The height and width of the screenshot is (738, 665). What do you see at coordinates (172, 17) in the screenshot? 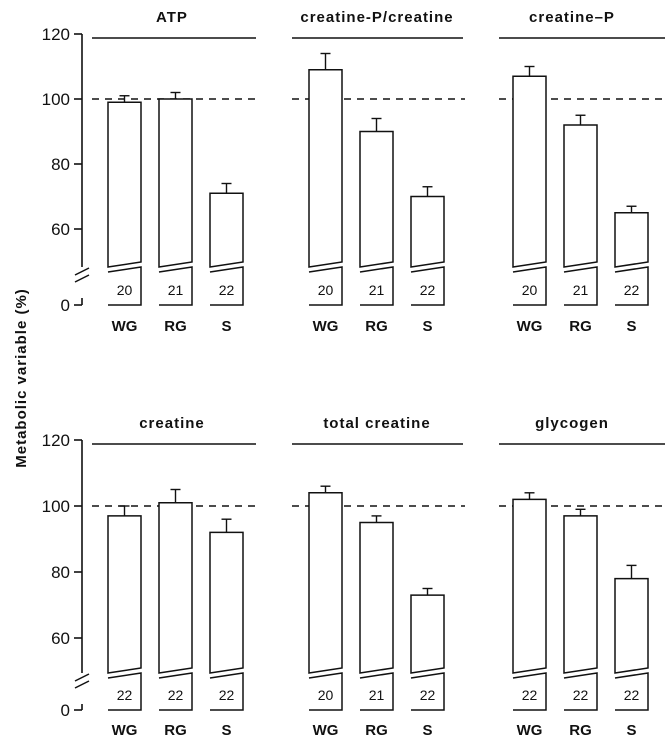
I see `panel-title: ATP` at bounding box center [172, 17].